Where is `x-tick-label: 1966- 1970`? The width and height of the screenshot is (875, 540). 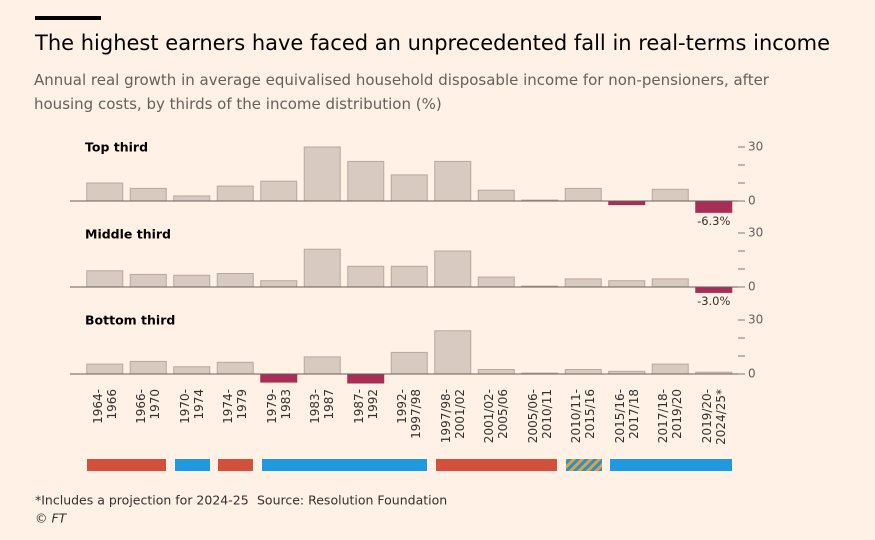
x-tick-label: 1966- 1970 is located at coordinates (148, 406).